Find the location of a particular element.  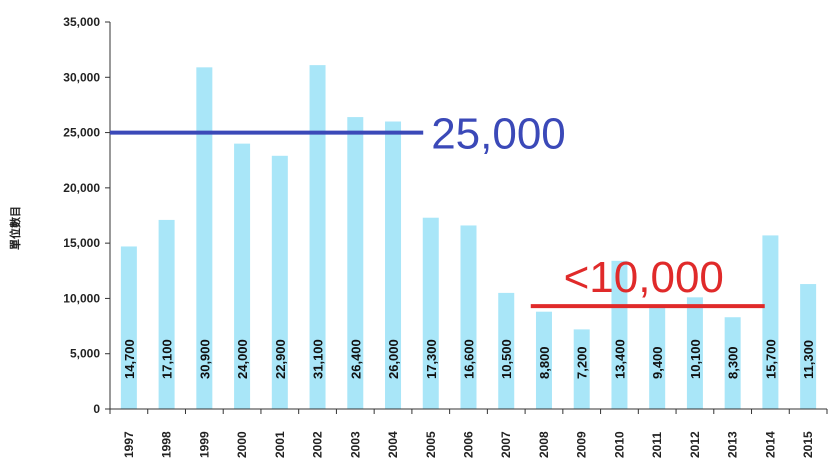

bar-1999 is located at coordinates (204, 238).